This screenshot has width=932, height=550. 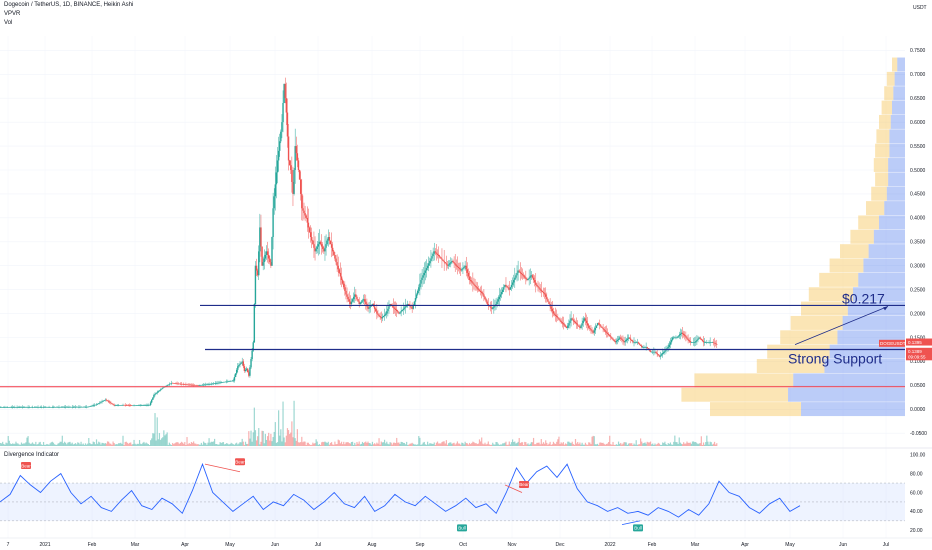 What do you see at coordinates (918, 243) in the screenshot?
I see `price-tick-label: 0.3500` at bounding box center [918, 243].